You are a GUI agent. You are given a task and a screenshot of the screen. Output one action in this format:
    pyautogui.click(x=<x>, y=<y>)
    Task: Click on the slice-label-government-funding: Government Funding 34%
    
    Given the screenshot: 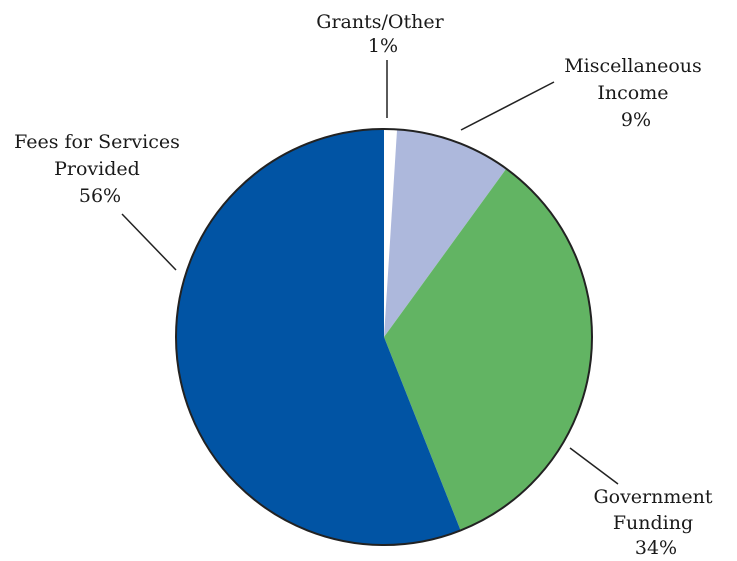 What is the action you would take?
    pyautogui.click(x=655, y=522)
    